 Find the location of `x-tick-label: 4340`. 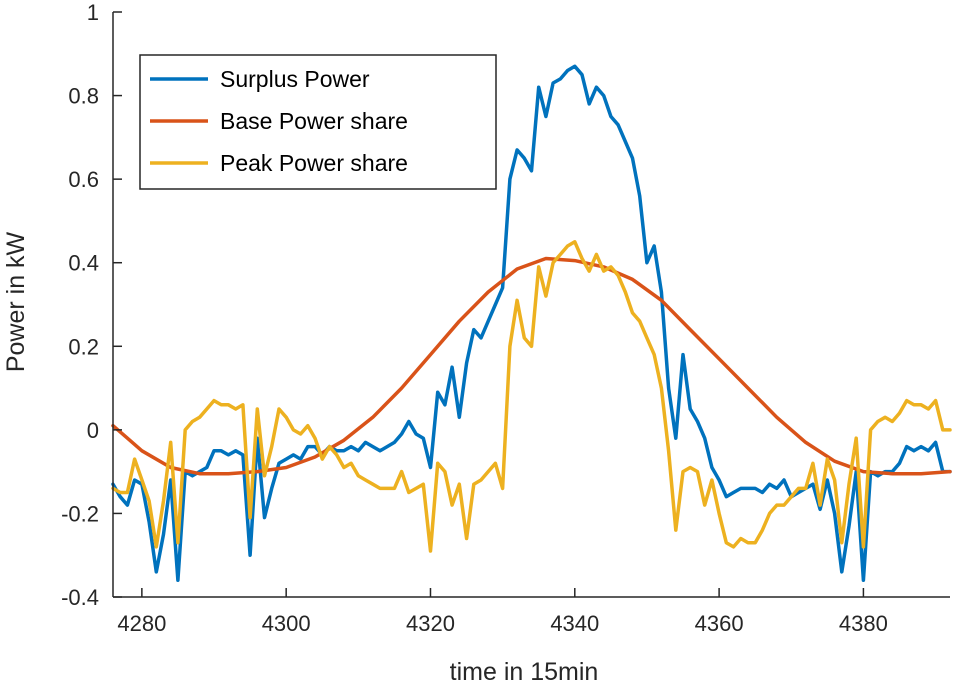

x-tick-label: 4340 is located at coordinates (574, 623).